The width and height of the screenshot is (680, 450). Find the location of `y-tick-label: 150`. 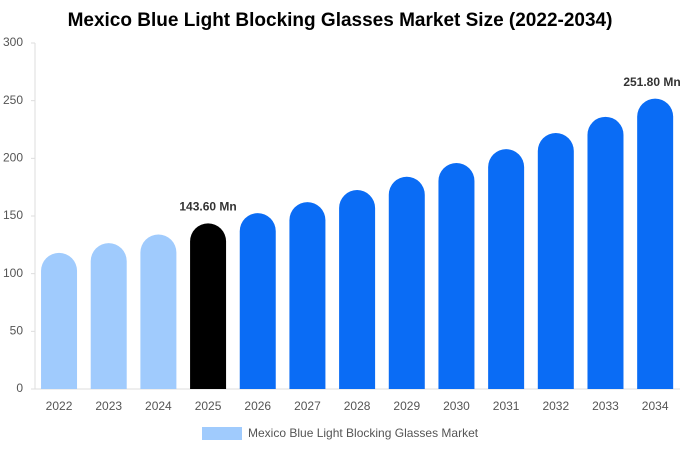

y-tick-label: 150 is located at coordinates (13, 215).